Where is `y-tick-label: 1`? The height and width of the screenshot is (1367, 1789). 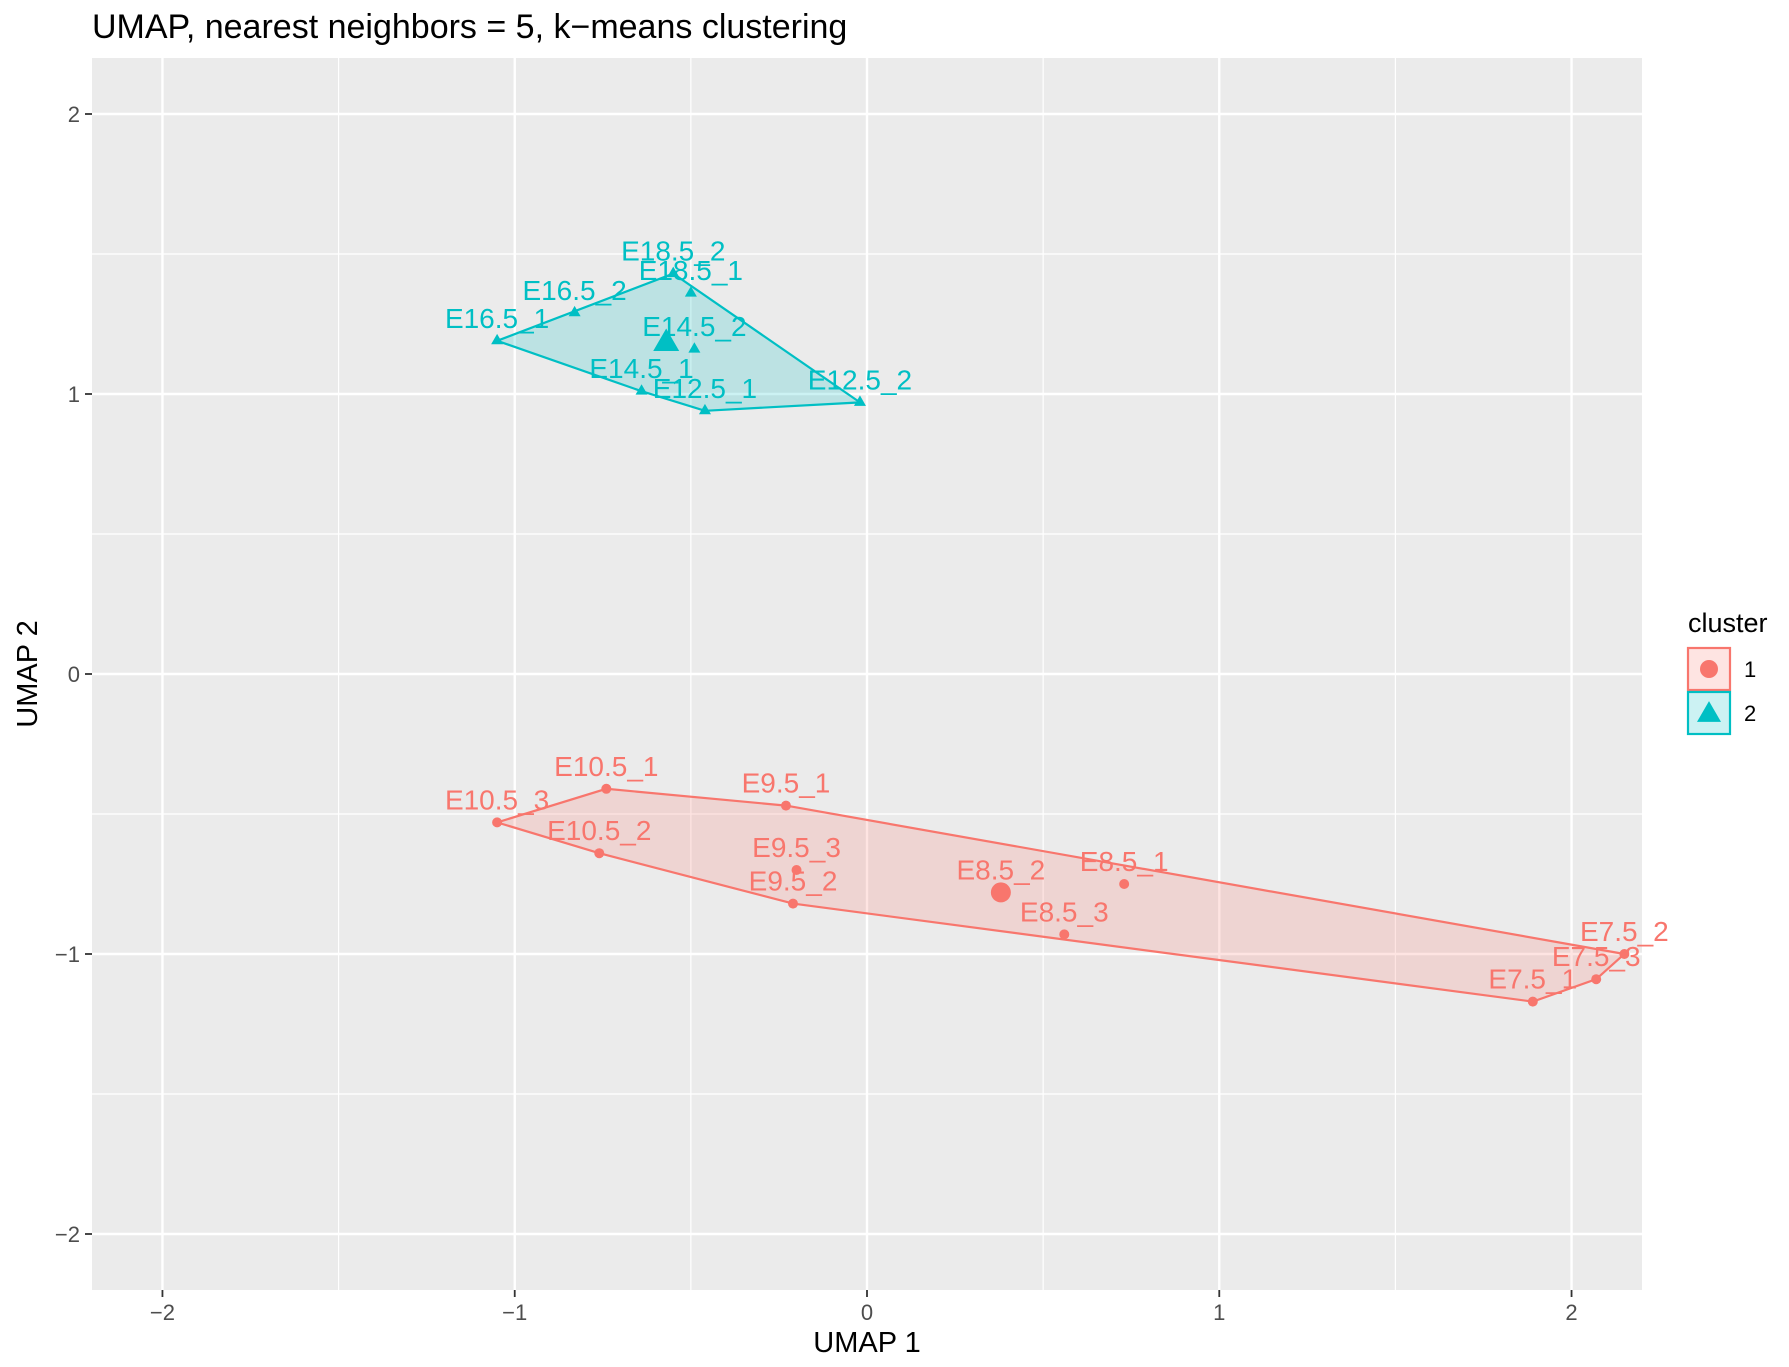
y-tick-label: 1 is located at coordinates (74, 394).